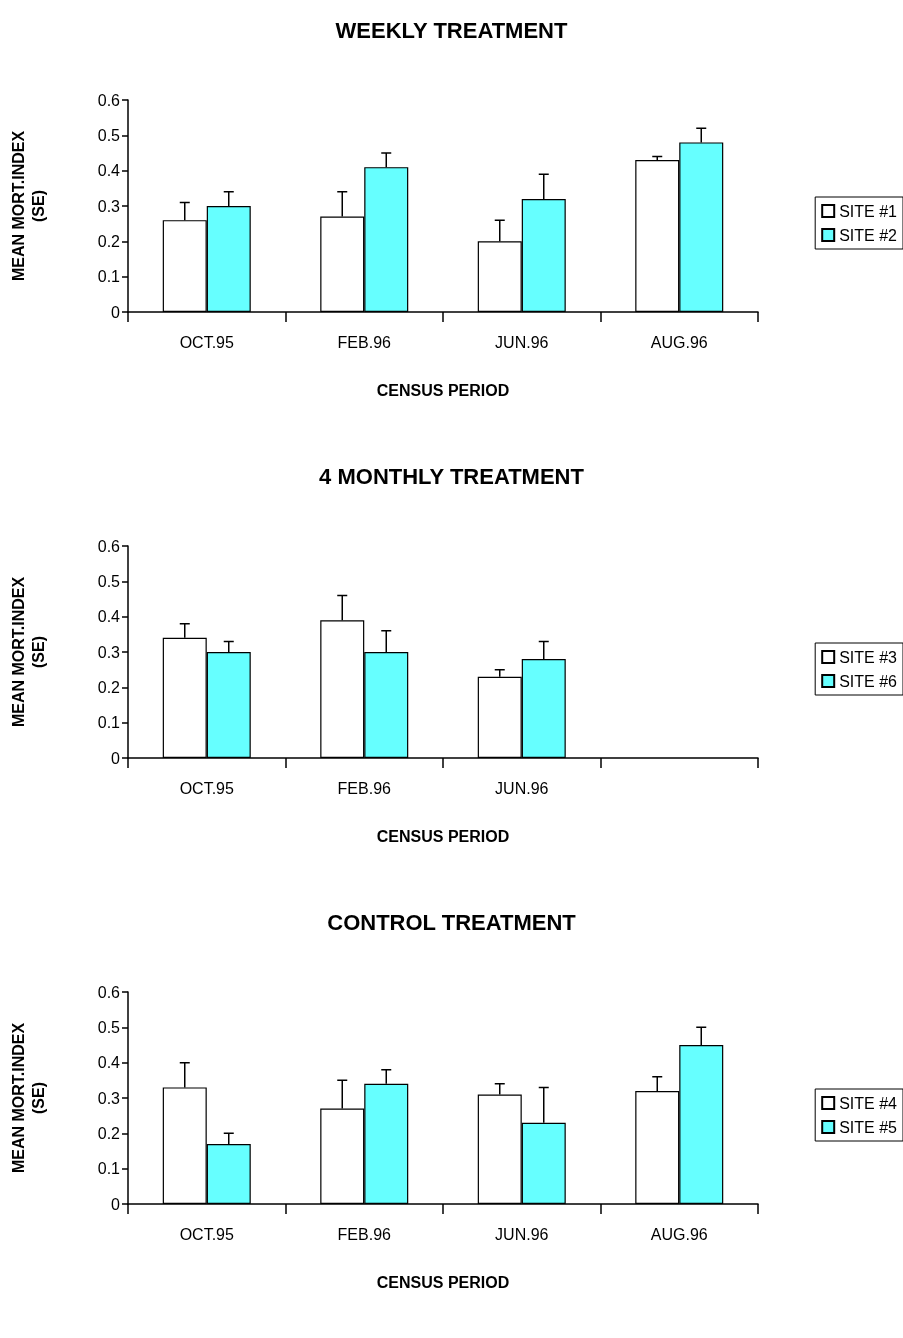  Describe the element at coordinates (451, 30) in the screenshot. I see `chart-title: WEEKLY TREATMENT` at that location.